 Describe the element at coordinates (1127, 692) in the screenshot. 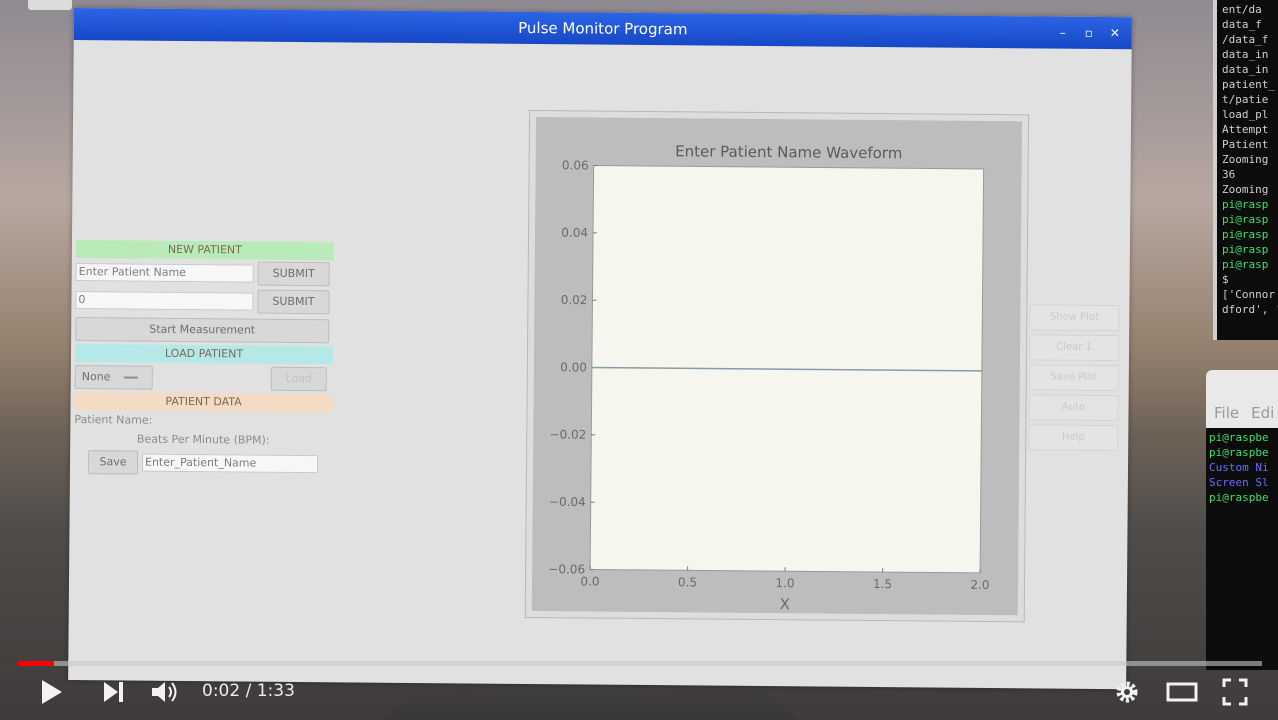

I see `settings-gear-icon` at that location.